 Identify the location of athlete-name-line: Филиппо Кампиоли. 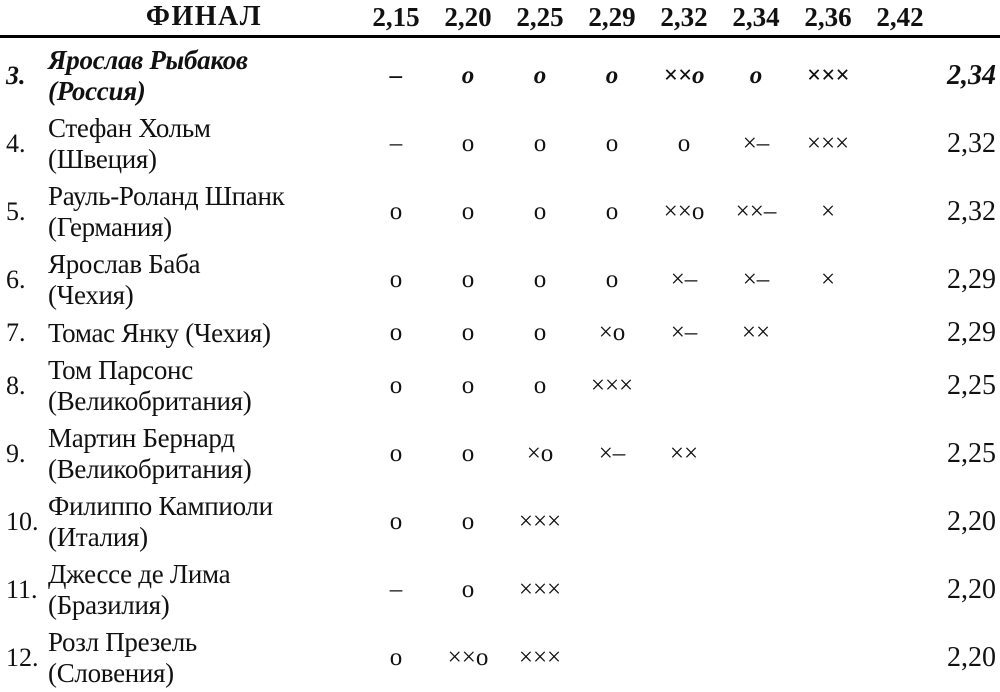
(160, 506).